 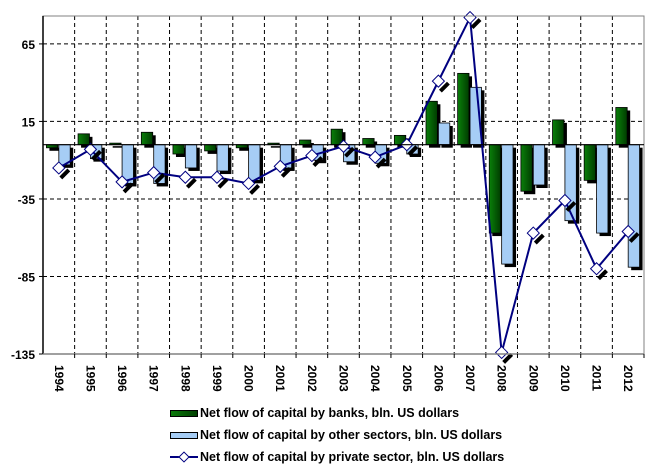 What do you see at coordinates (280, 378) in the screenshot?
I see `x-tick-label: 2001` at bounding box center [280, 378].